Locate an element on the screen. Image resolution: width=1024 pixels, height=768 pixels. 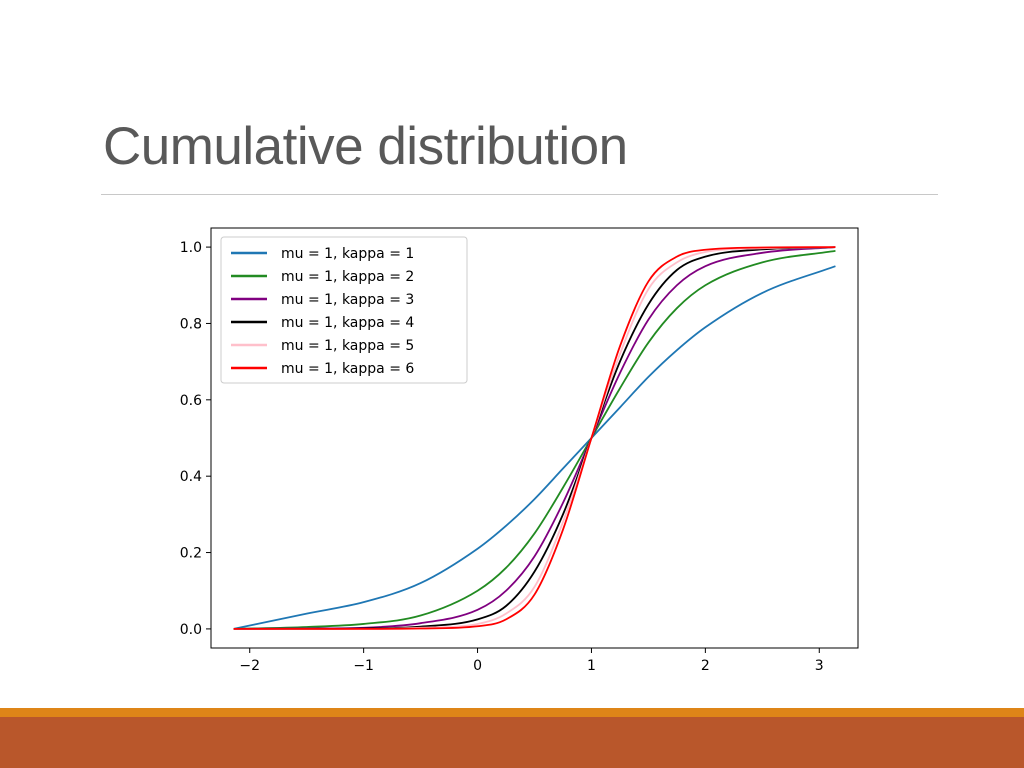
y-tick-label: 0.0 is located at coordinates (191, 630).